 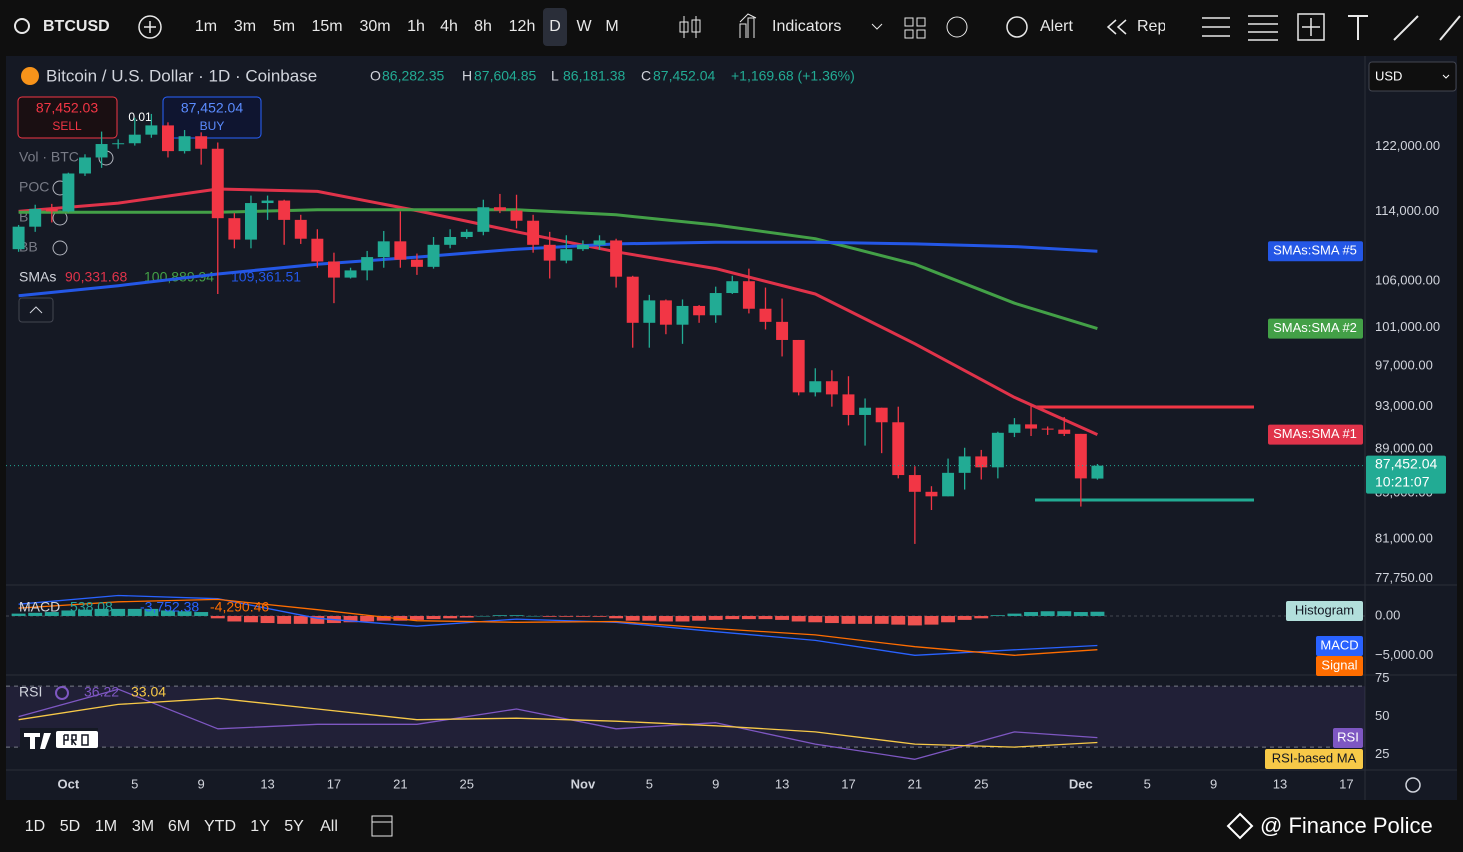 I want to click on currency-selector, so click(x=1412, y=76).